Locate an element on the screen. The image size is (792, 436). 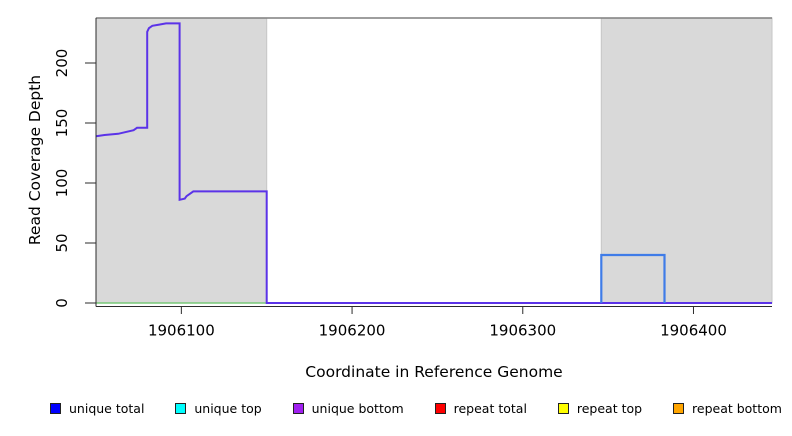
legend-swatch-unique-bottom is located at coordinates (298, 408).